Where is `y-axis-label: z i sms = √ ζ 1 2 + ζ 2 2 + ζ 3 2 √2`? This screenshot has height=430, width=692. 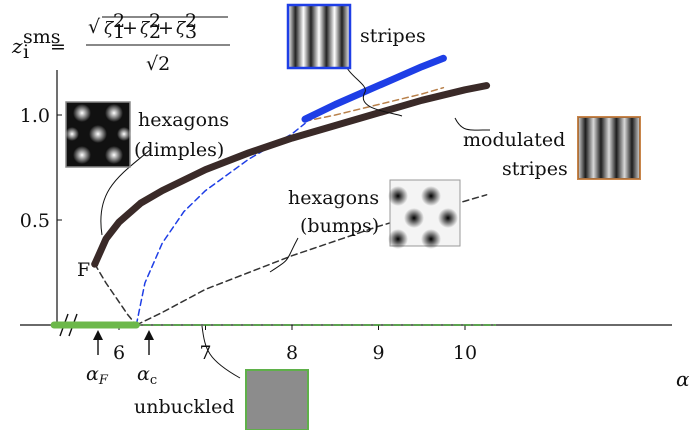
y-axis-label: z i sms = √ ζ 1 2 + ζ 2 2 + ζ 3 2 √2 is located at coordinates (120, 42).